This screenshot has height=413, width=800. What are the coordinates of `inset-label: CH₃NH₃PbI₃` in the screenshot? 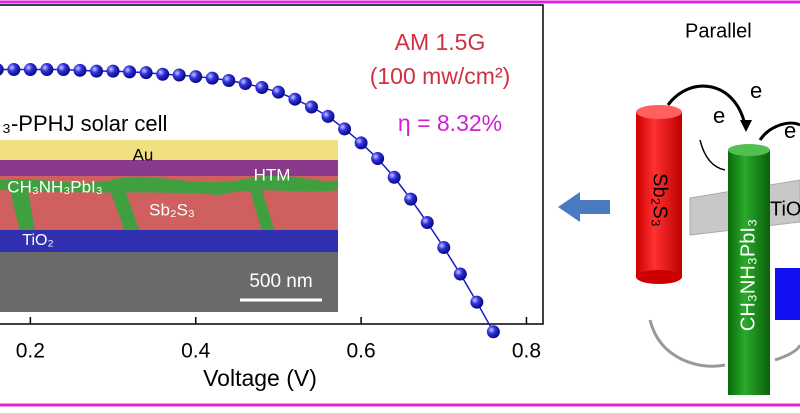 It's located at (54, 186).